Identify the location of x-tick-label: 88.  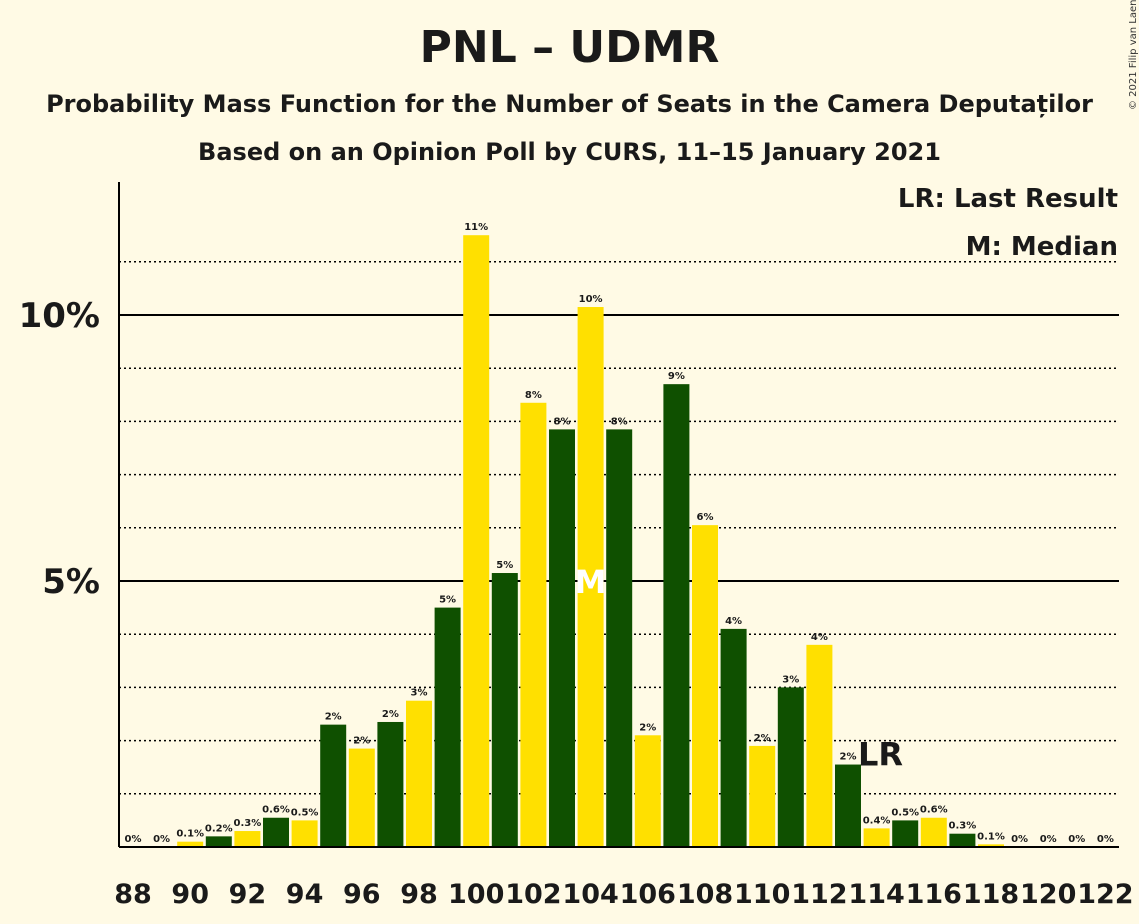
(133, 894).